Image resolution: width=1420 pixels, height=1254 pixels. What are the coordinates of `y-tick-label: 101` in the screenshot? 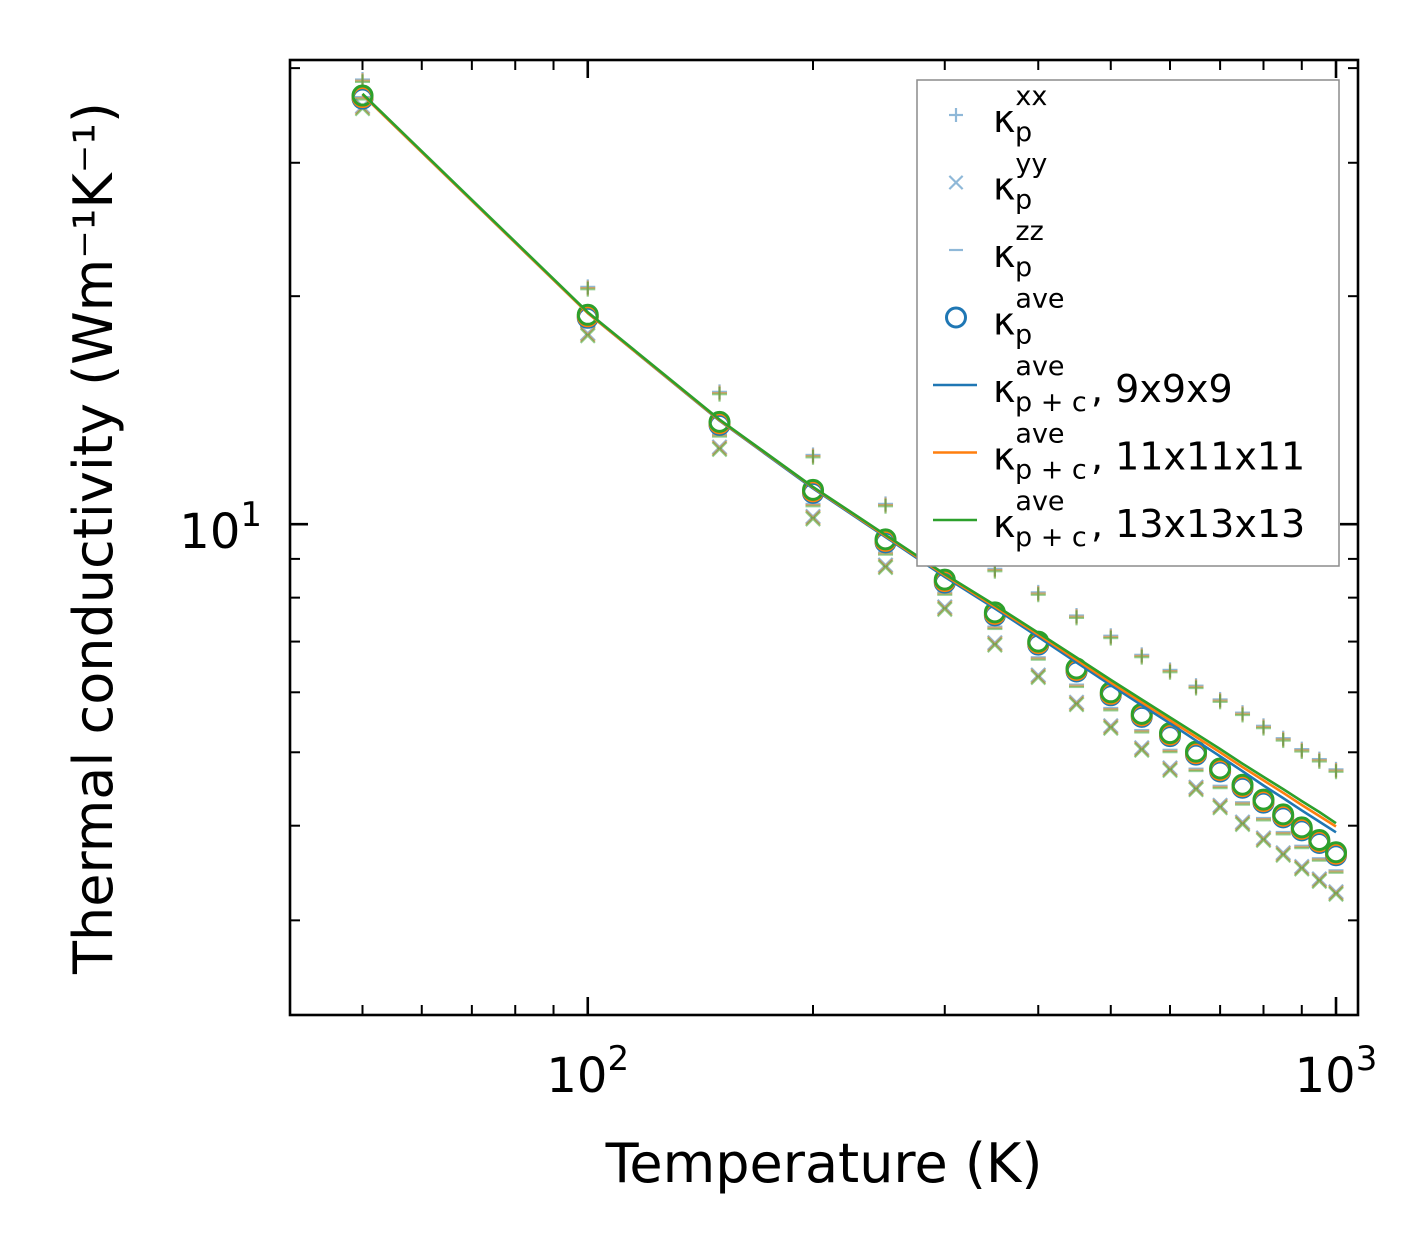 It's located at (220, 527).